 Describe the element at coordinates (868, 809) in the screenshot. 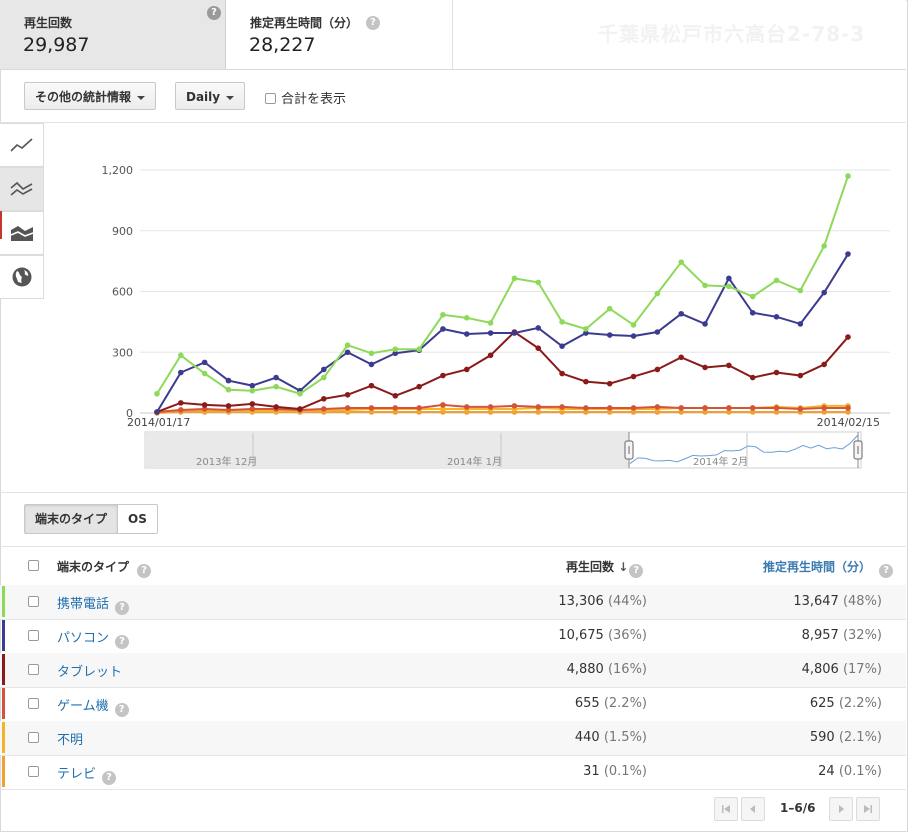

I see `last-page-button` at that location.